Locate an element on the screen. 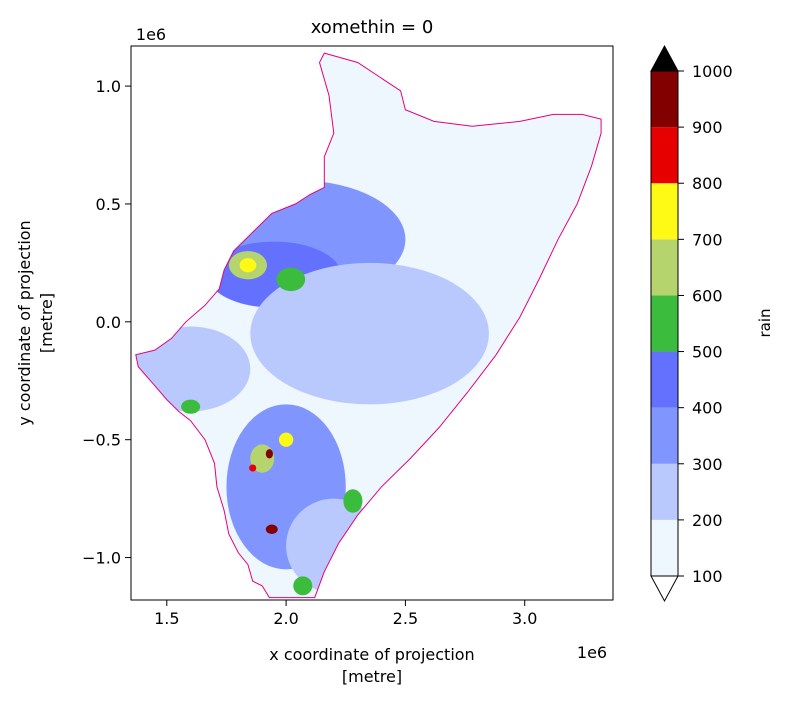 This screenshot has width=788, height=702. y-axis-label-unit: [metre] is located at coordinates (46, 323).